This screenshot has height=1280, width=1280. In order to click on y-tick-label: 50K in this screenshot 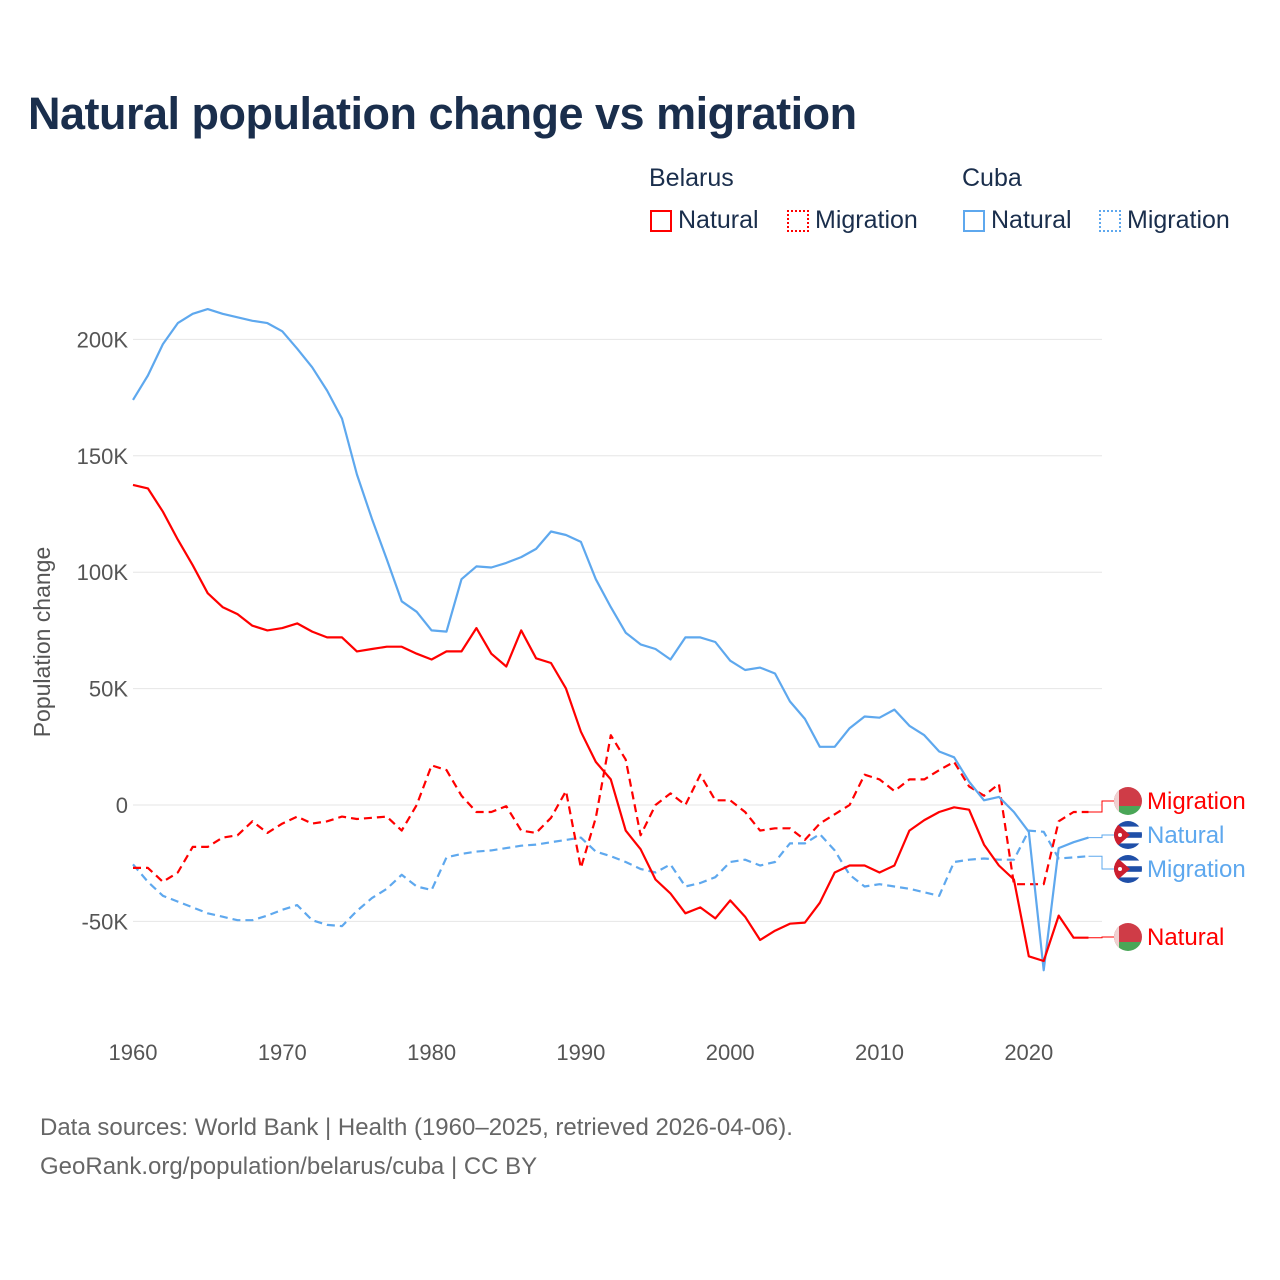, I will do `click(108, 689)`.